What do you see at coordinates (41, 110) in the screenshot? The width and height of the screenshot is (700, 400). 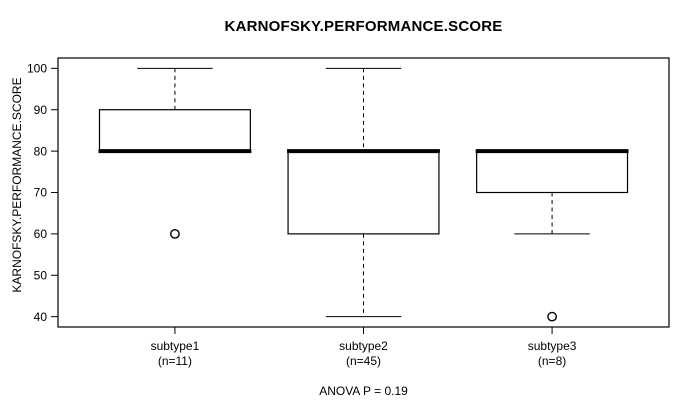 I see `y-tick-label: 90` at bounding box center [41, 110].